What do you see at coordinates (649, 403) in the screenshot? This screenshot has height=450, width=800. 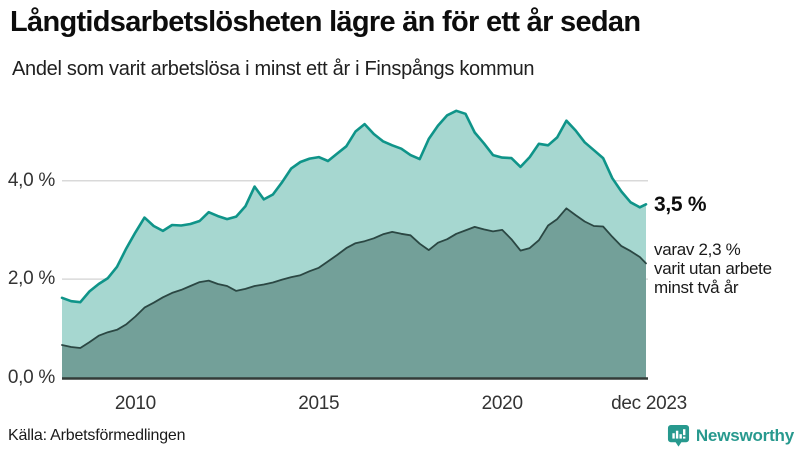 I see `x-tick-label: dec 2023` at bounding box center [649, 403].